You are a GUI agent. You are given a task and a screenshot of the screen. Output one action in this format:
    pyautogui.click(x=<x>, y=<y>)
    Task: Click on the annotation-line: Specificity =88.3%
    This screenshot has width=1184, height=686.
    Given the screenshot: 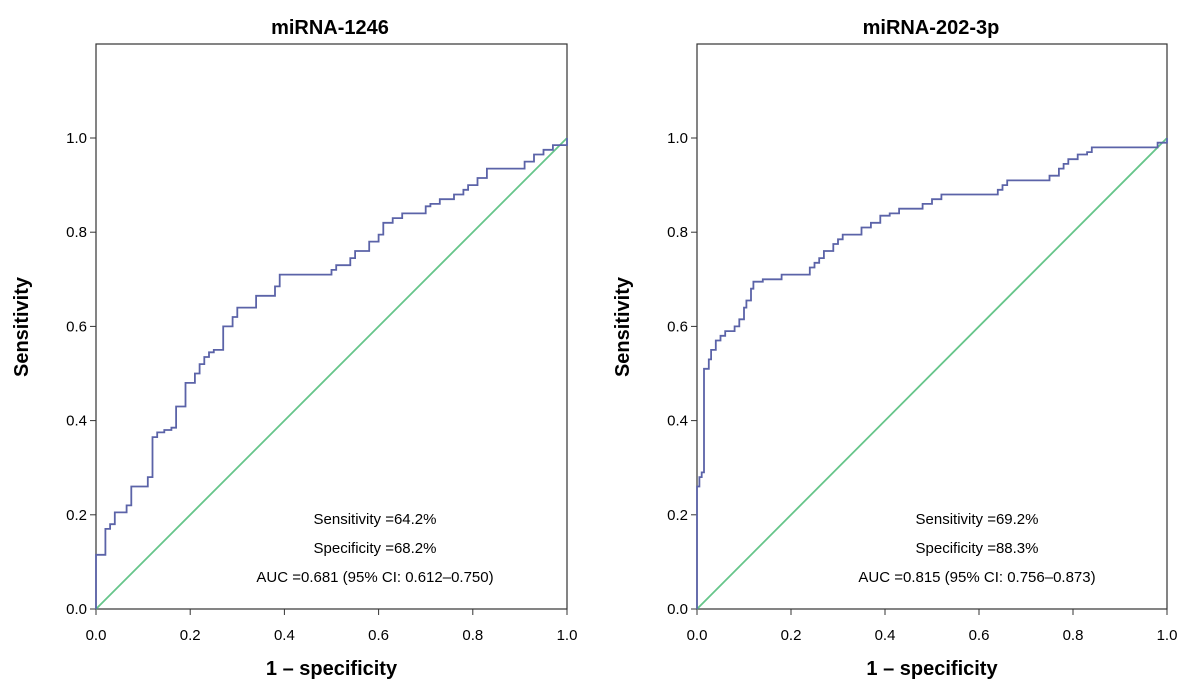 What is the action you would take?
    pyautogui.click(x=977, y=548)
    